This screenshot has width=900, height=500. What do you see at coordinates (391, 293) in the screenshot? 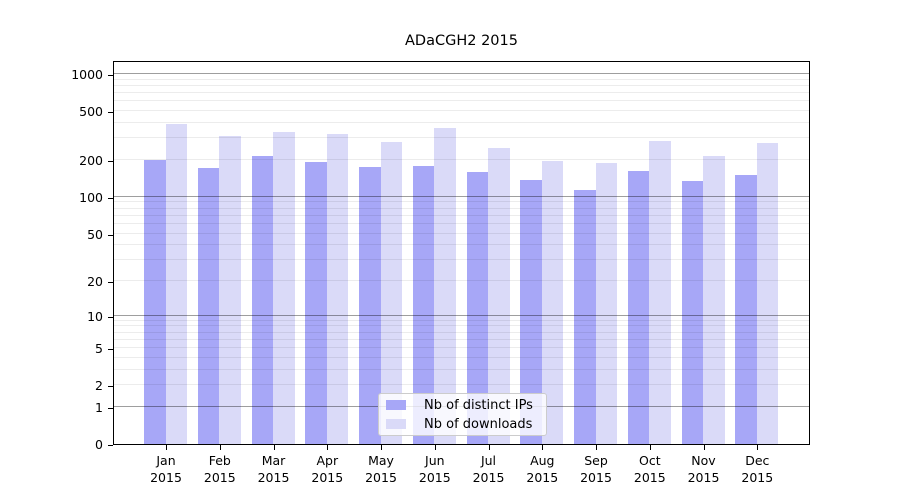
I see `bar-downloads-may` at bounding box center [391, 293].